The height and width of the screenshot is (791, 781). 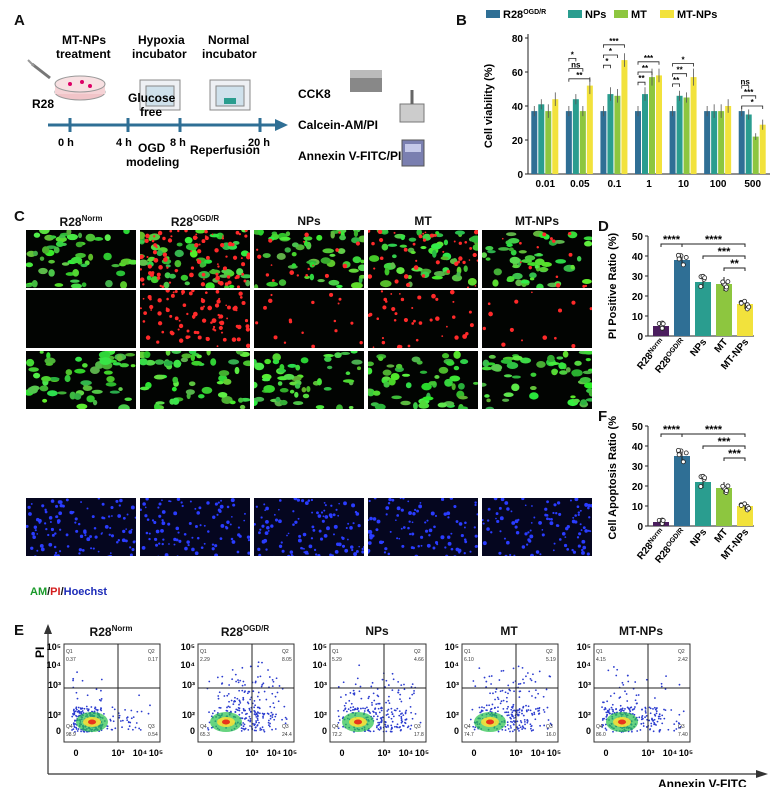 I want to click on y-tick-label: 10³, so click(x=584, y=685).